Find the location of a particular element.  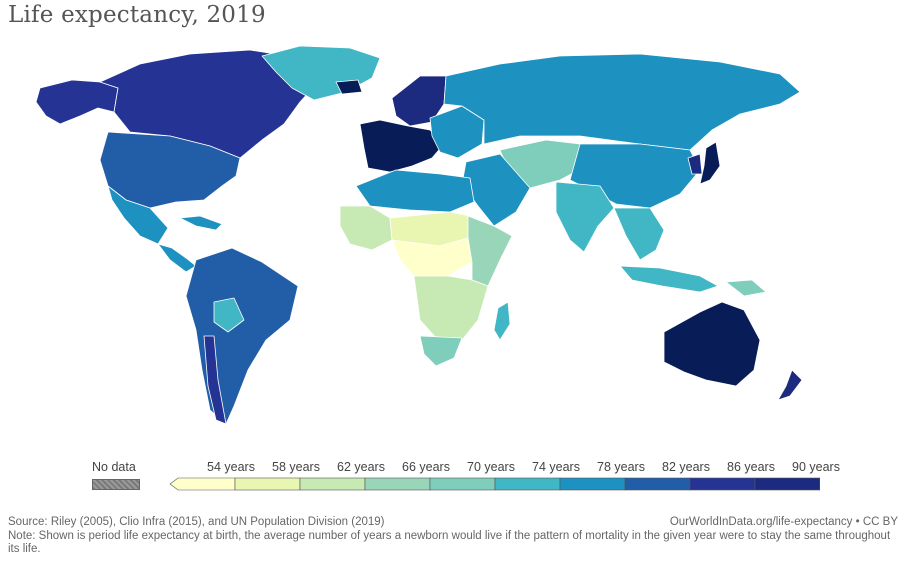

region-chile is located at coordinates (215, 380).